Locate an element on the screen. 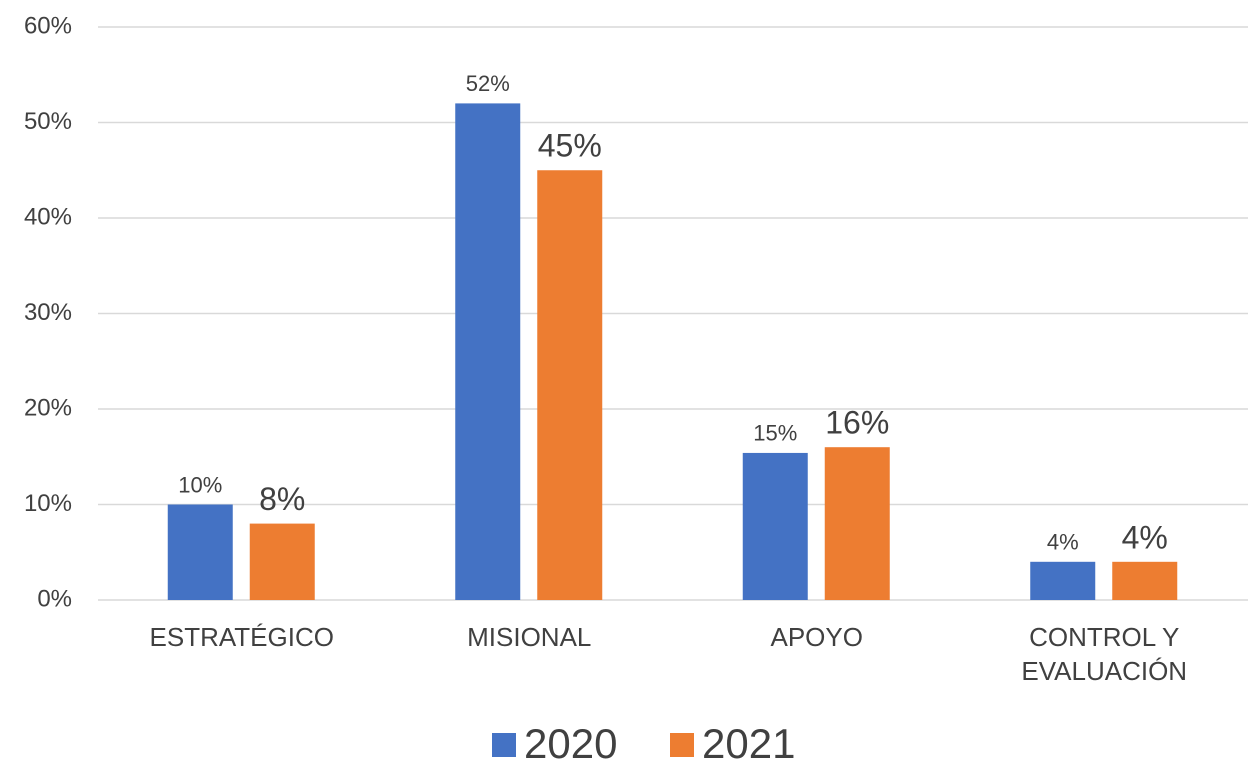  y-tick-label: 60% is located at coordinates (48, 25).